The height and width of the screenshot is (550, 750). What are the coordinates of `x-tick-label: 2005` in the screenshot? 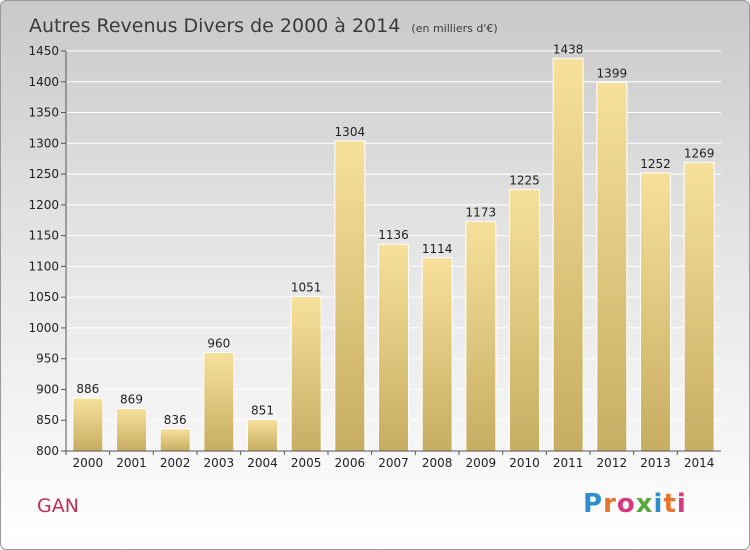 It's located at (306, 463).